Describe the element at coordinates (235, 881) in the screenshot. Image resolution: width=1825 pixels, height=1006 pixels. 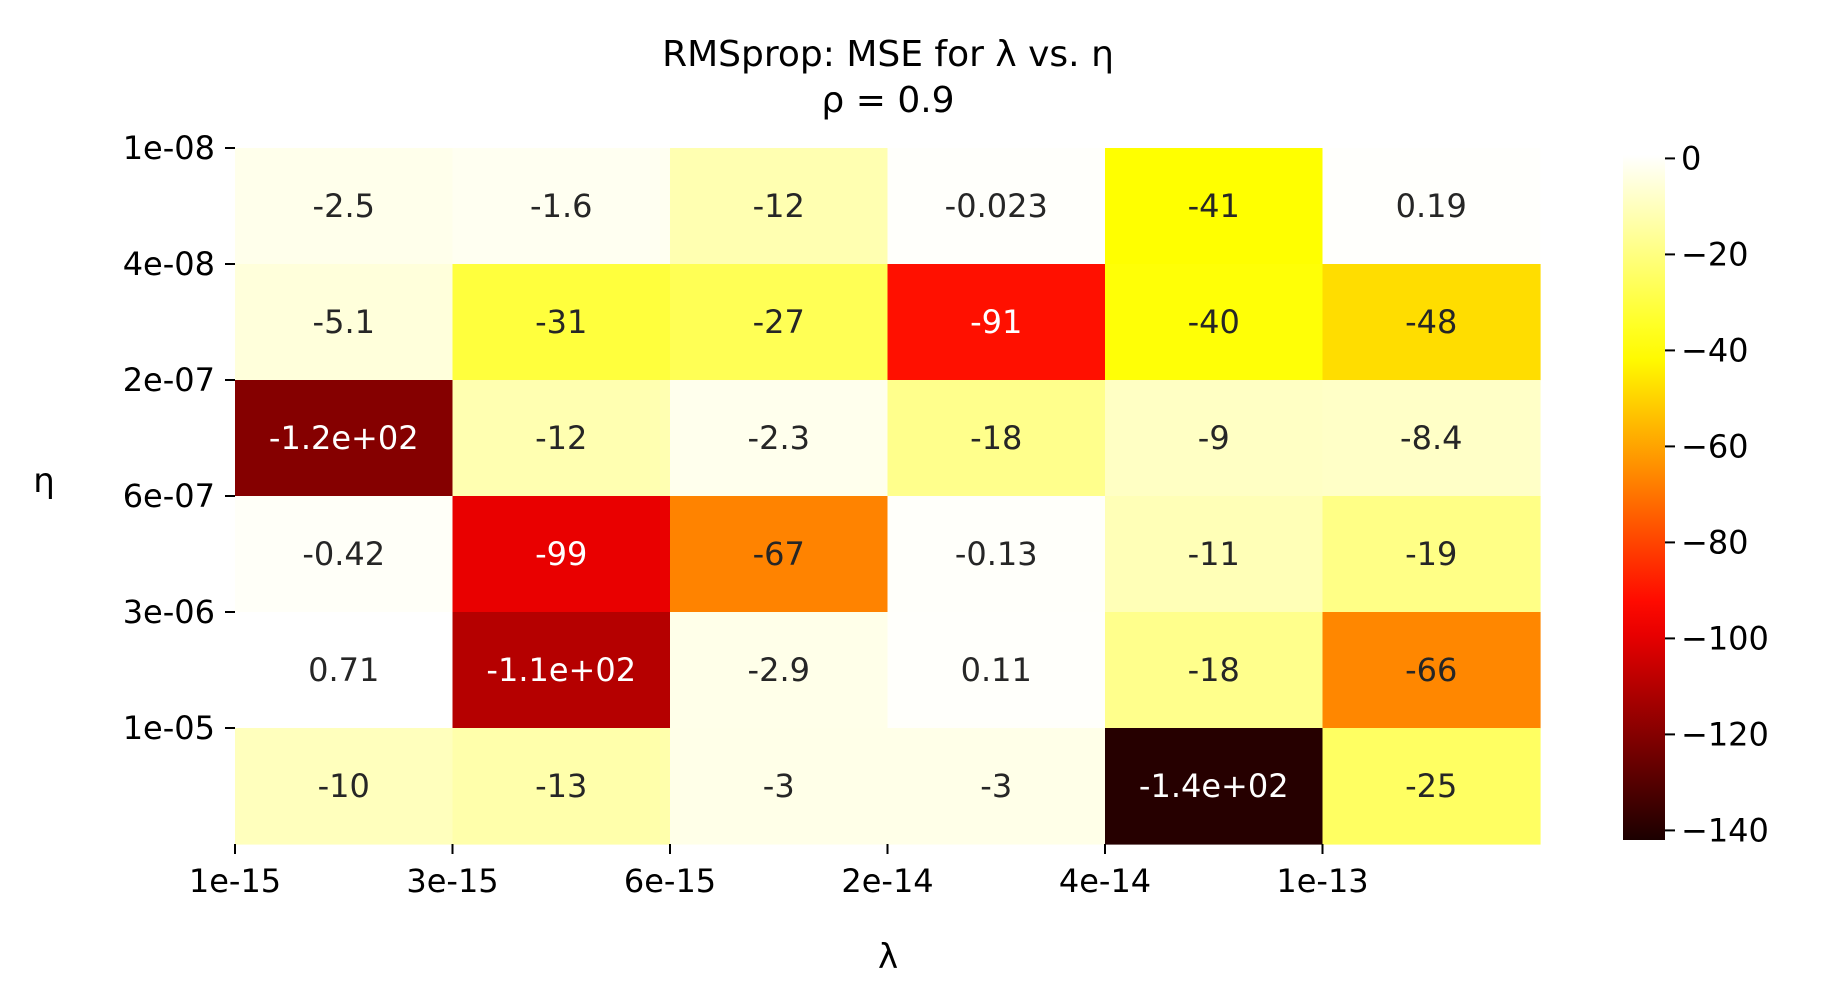
I see `x-tick-label: 1e-15` at that location.